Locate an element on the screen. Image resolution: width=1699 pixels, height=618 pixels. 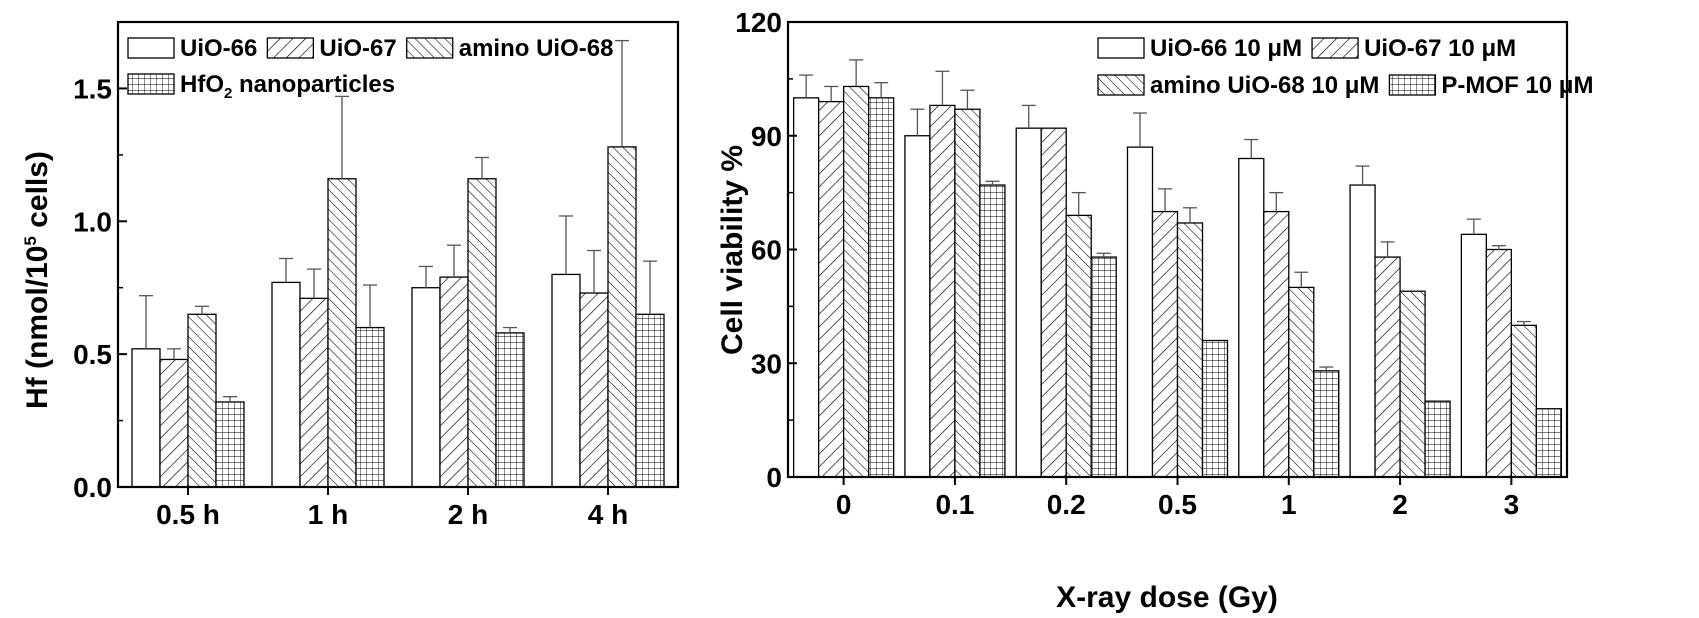
left-y-axis-title-main: Hf (nmol/10 is located at coordinates (37, 327).